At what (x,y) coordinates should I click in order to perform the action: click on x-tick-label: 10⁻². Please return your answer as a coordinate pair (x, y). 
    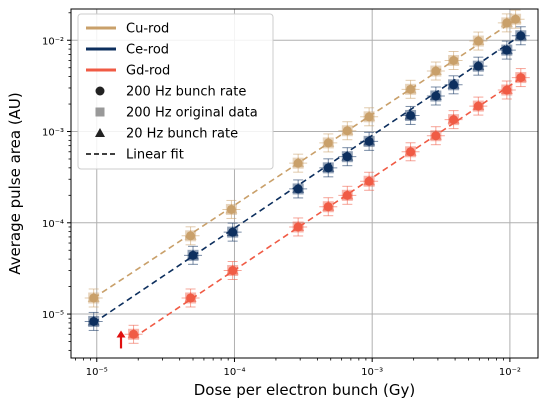
    Looking at the image, I should click on (510, 372).